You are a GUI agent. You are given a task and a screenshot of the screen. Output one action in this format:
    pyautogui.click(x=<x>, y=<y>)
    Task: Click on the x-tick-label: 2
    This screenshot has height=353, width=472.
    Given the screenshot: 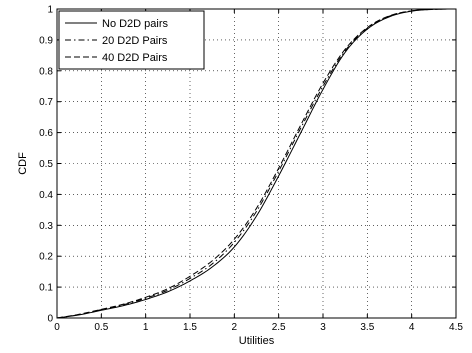 What is the action you would take?
    pyautogui.click(x=235, y=327)
    